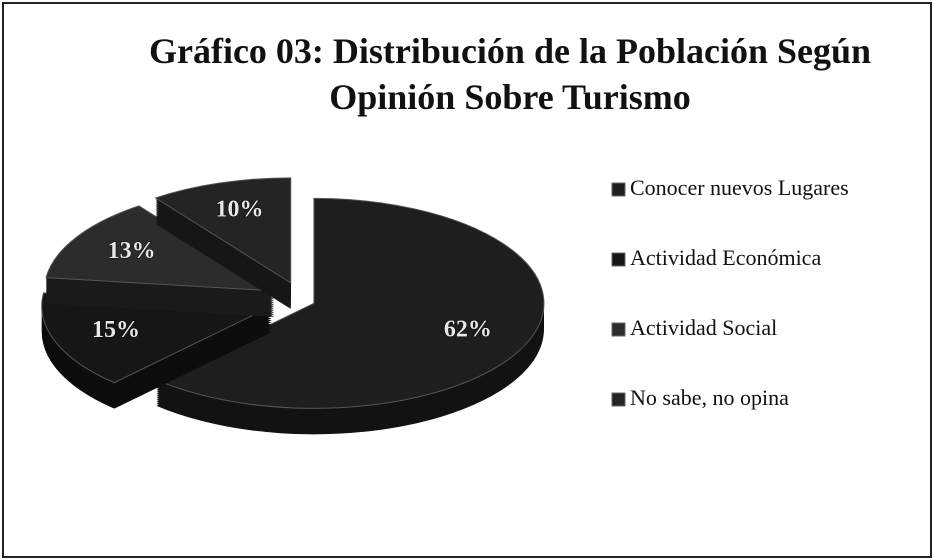 The image size is (934, 560). What do you see at coordinates (739, 187) in the screenshot?
I see `legend-label: Conocer nuevos Lugares` at bounding box center [739, 187].